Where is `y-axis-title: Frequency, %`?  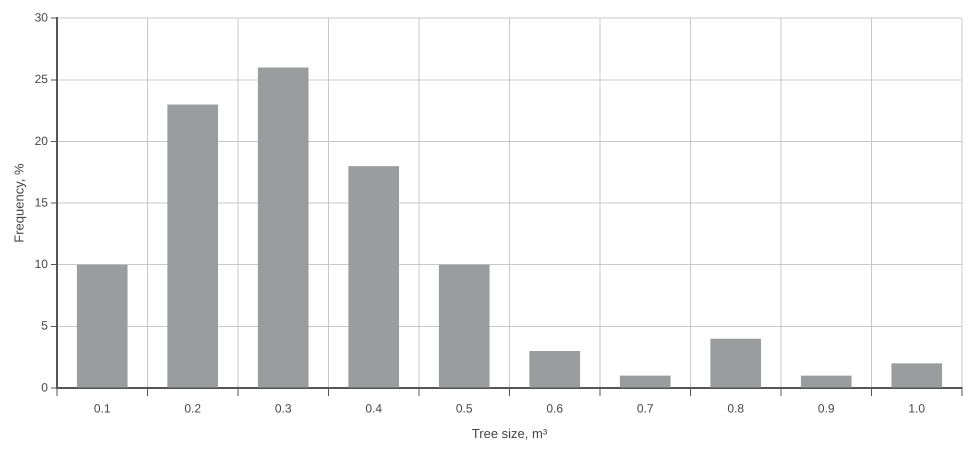 y-axis-title: Frequency, % is located at coordinates (18, 203).